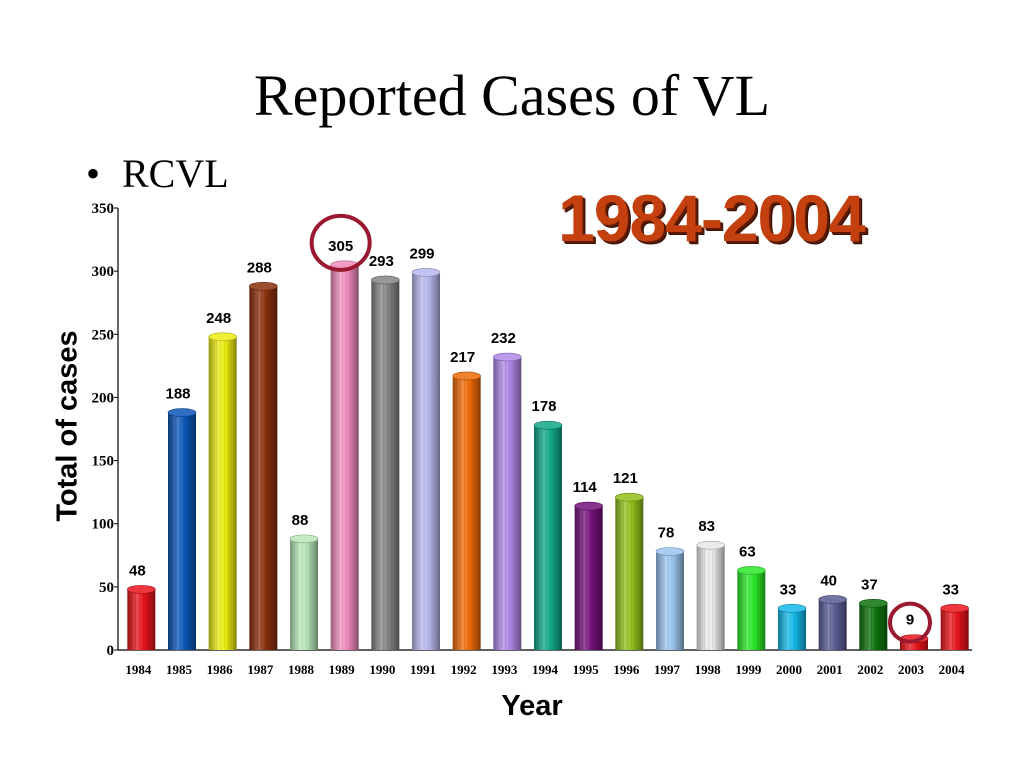 This screenshot has width=1024, height=768. Describe the element at coordinates (828, 580) in the screenshot. I see `value-label-2001: 40` at that location.